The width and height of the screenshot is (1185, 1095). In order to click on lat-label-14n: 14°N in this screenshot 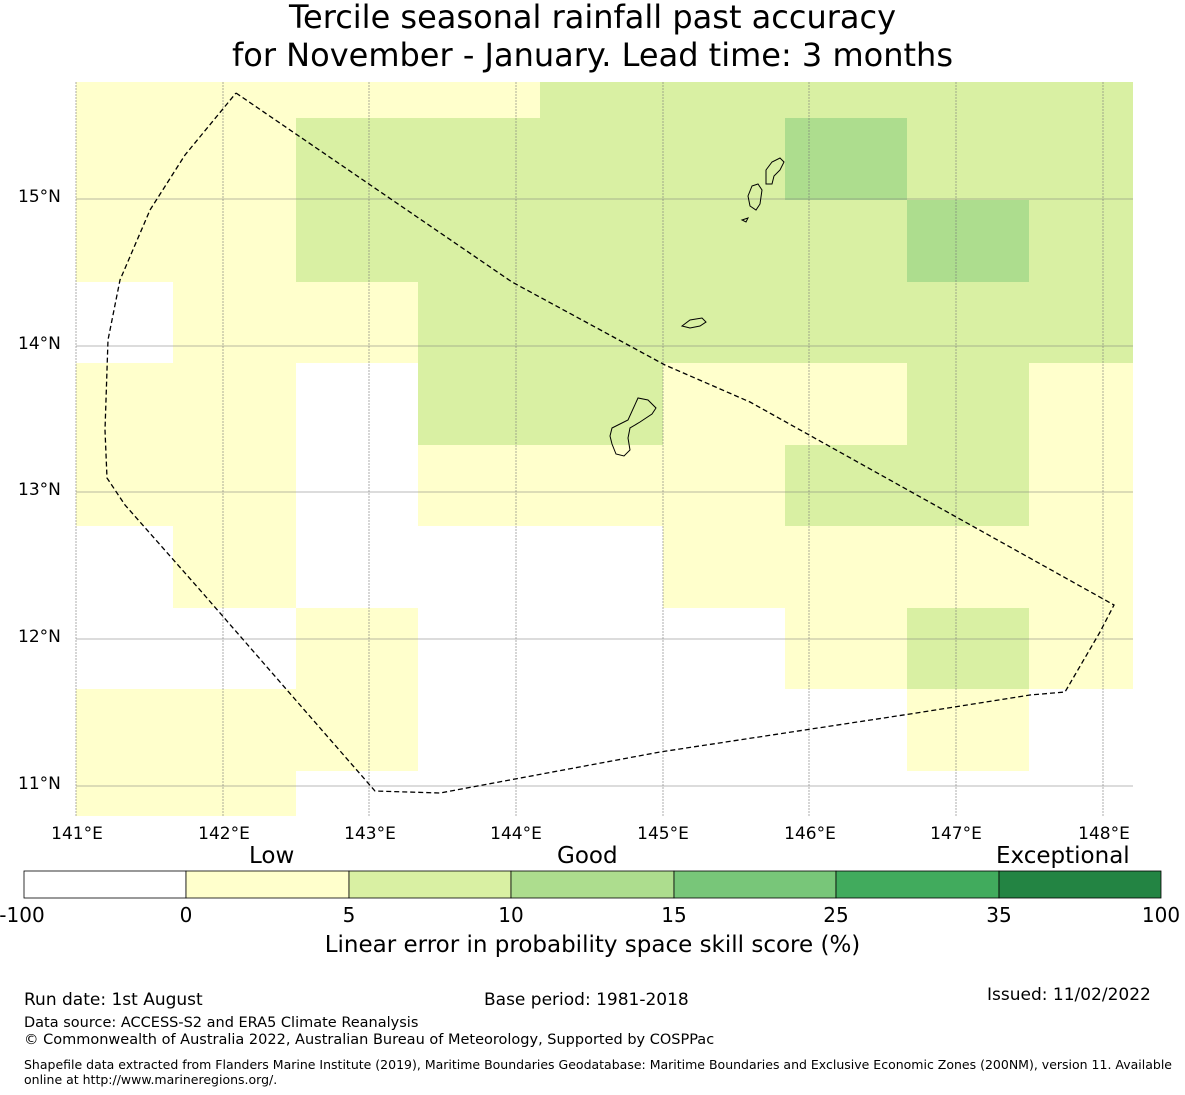, I will do `click(39, 344)`.